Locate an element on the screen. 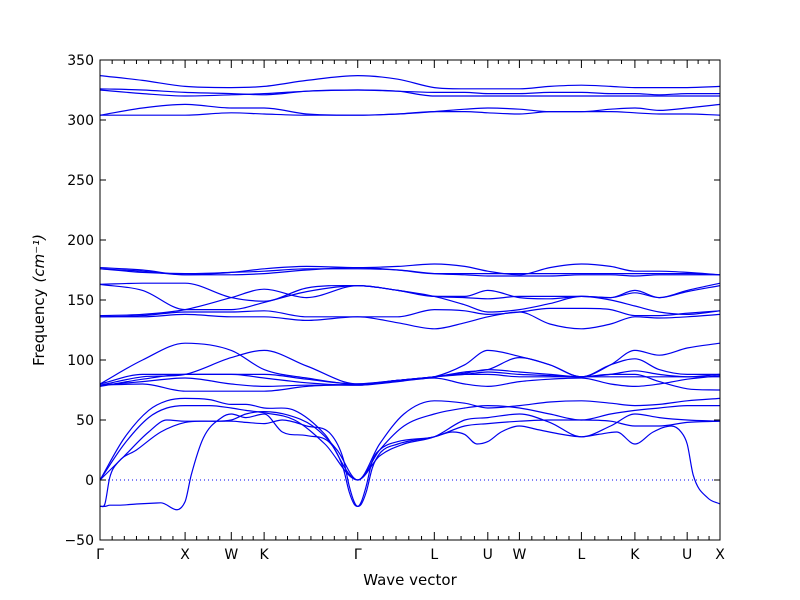 The image size is (800, 600). y-axis-unit: (cm⁻¹) is located at coordinates (39, 258).